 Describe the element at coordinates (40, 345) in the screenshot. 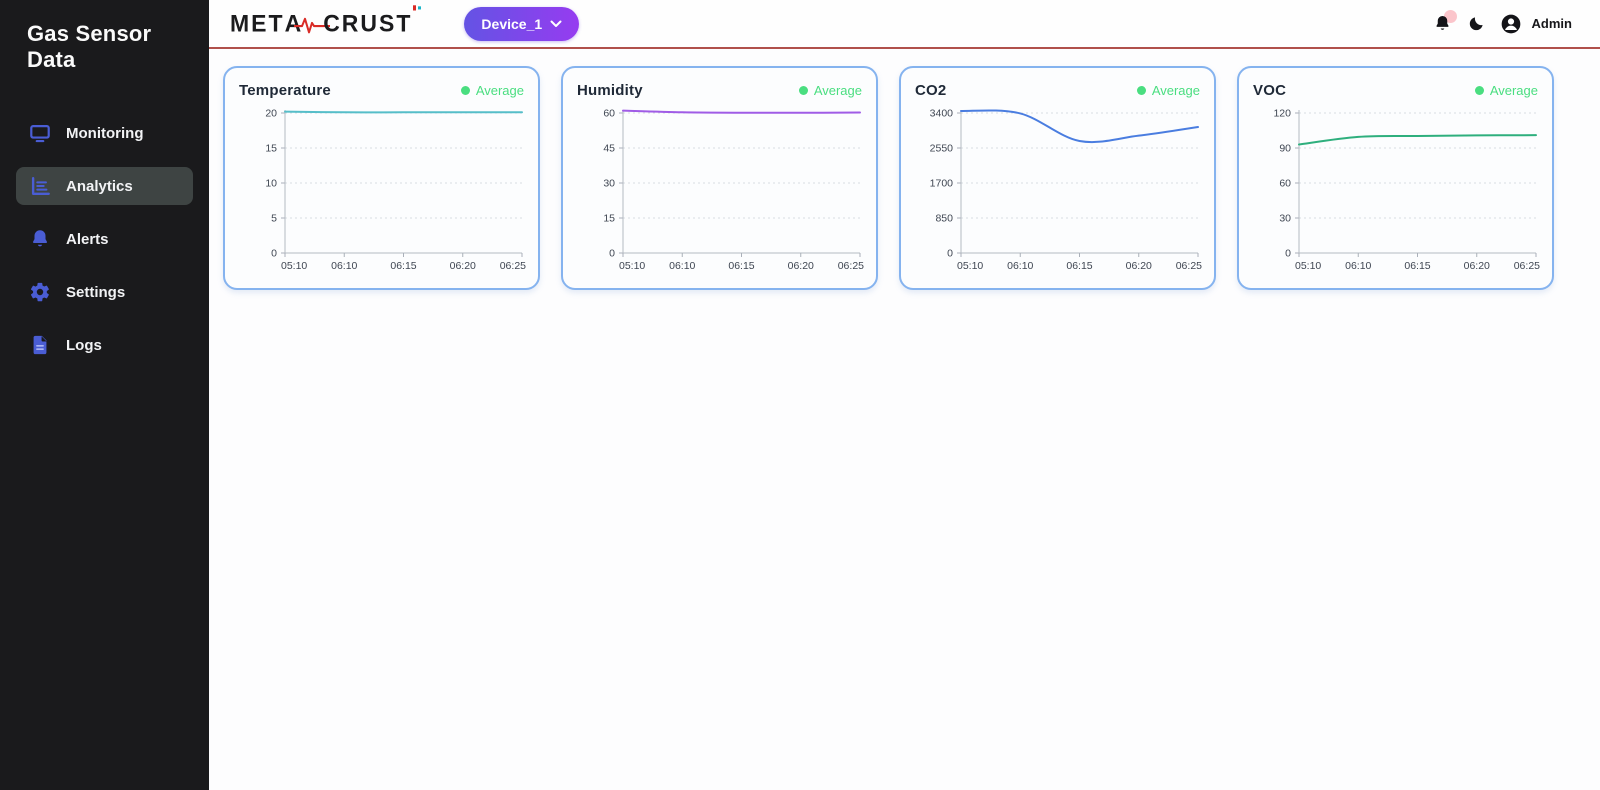

I see `file-icon` at that location.